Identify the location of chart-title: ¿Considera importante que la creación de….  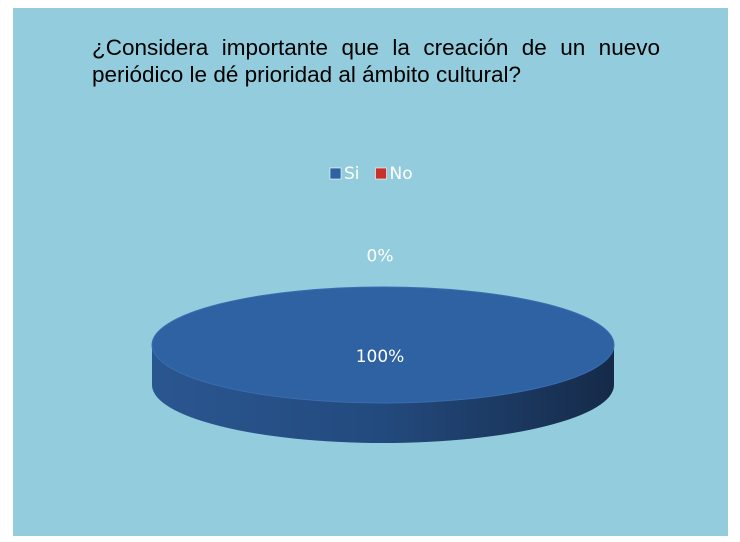
(376, 61).